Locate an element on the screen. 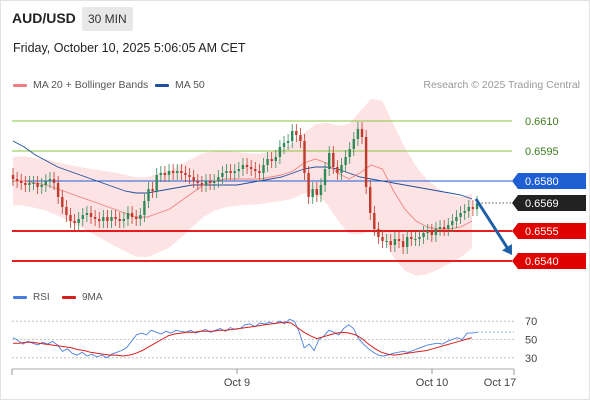 This screenshot has height=400, width=590. ma20-swatch-icon is located at coordinates (20, 85).